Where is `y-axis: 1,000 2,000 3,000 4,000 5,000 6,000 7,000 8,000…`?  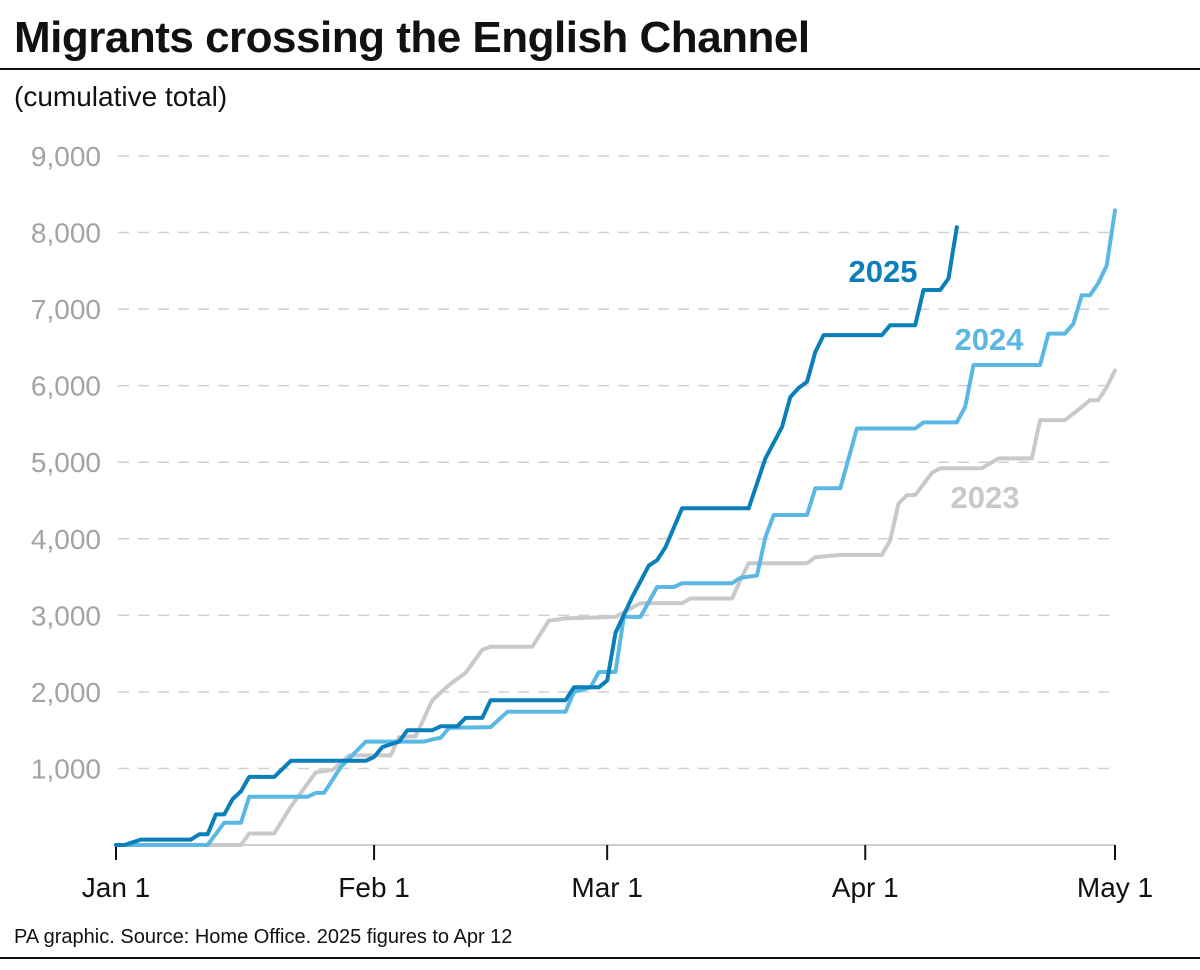 y-axis: 1,000 2,000 3,000 4,000 5,000 6,000 7,000 8,000… is located at coordinates (66, 462).